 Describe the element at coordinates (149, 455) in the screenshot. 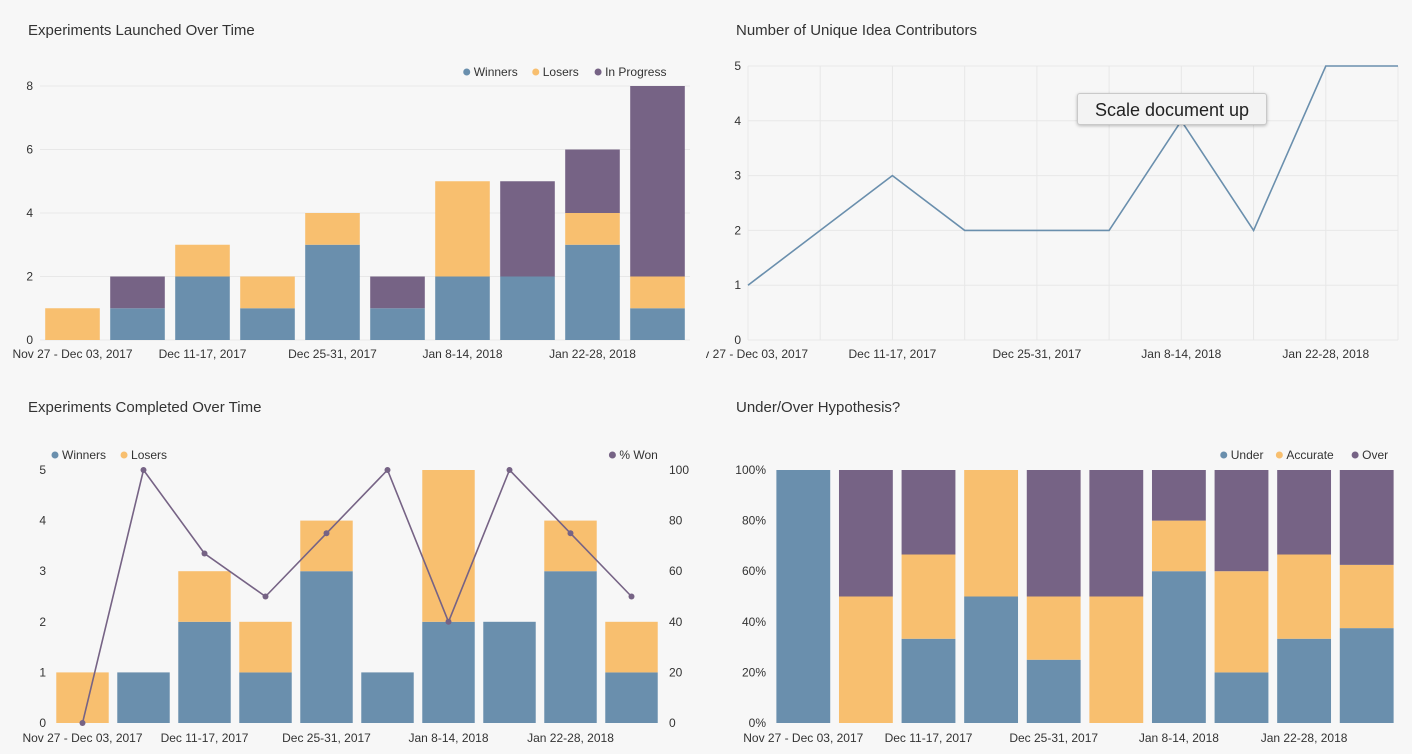

I see `legend-label: Losers` at that location.